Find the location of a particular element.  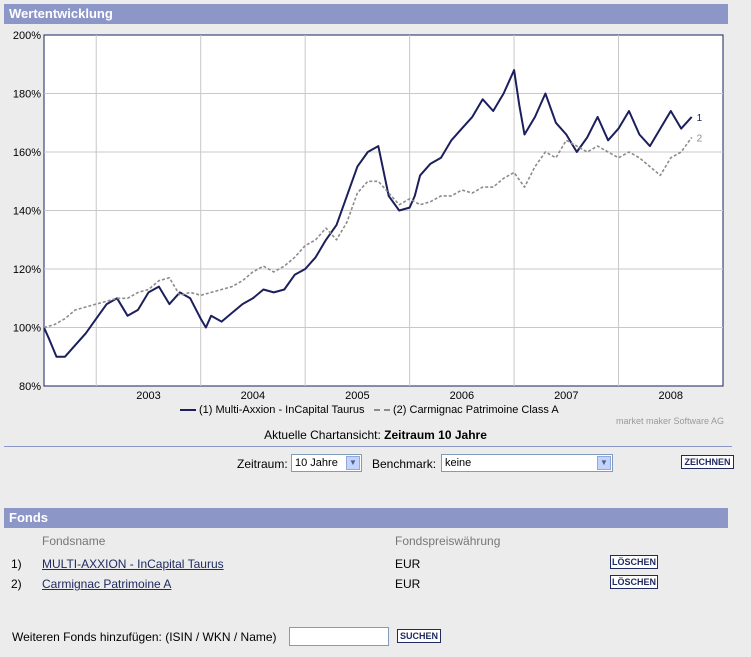

x-tick-label: 2004 is located at coordinates (253, 396).